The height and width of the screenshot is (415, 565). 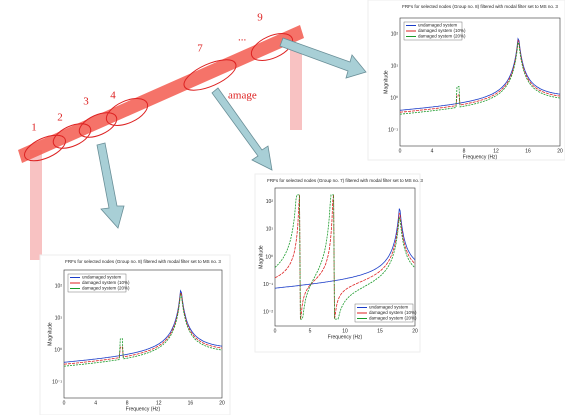 What do you see at coordinates (200, 49) in the screenshot?
I see `node-label: 7` at bounding box center [200, 49].